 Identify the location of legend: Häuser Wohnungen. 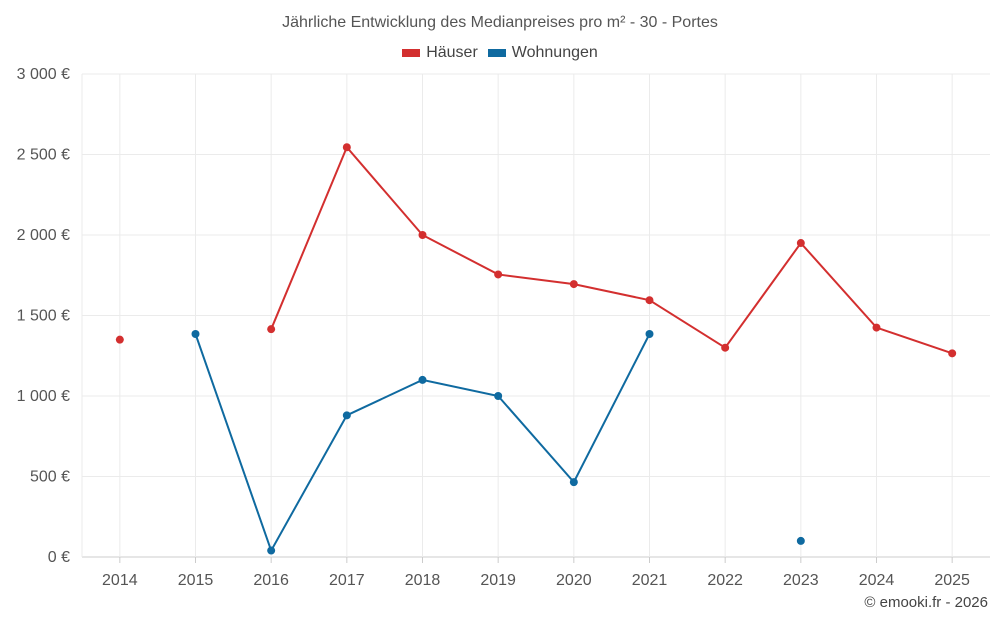
(500, 53).